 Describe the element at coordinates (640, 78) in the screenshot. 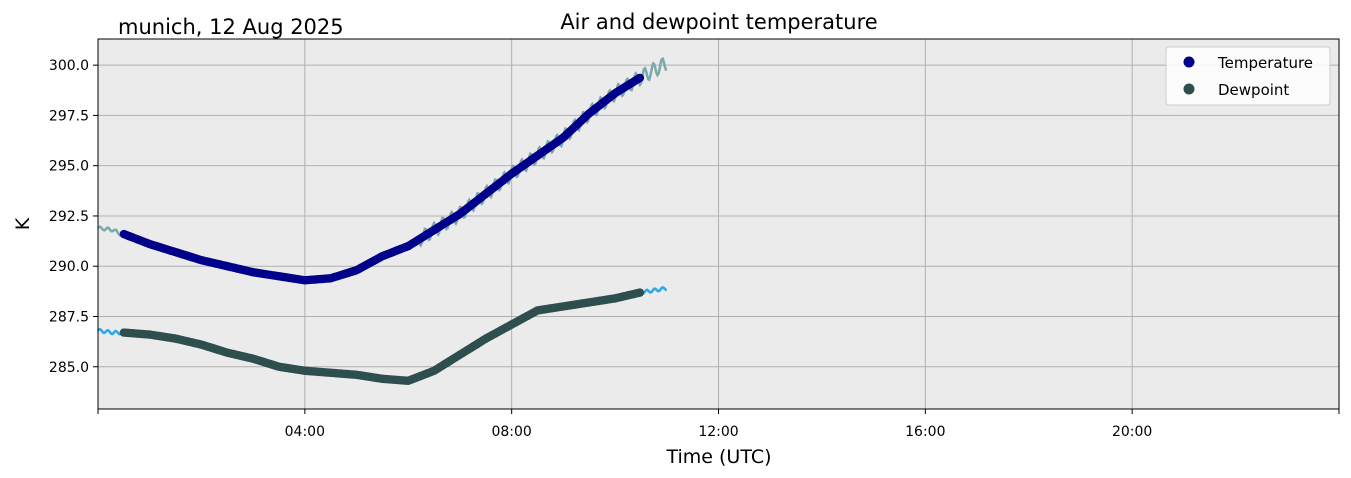

I see `marker-temperature` at that location.